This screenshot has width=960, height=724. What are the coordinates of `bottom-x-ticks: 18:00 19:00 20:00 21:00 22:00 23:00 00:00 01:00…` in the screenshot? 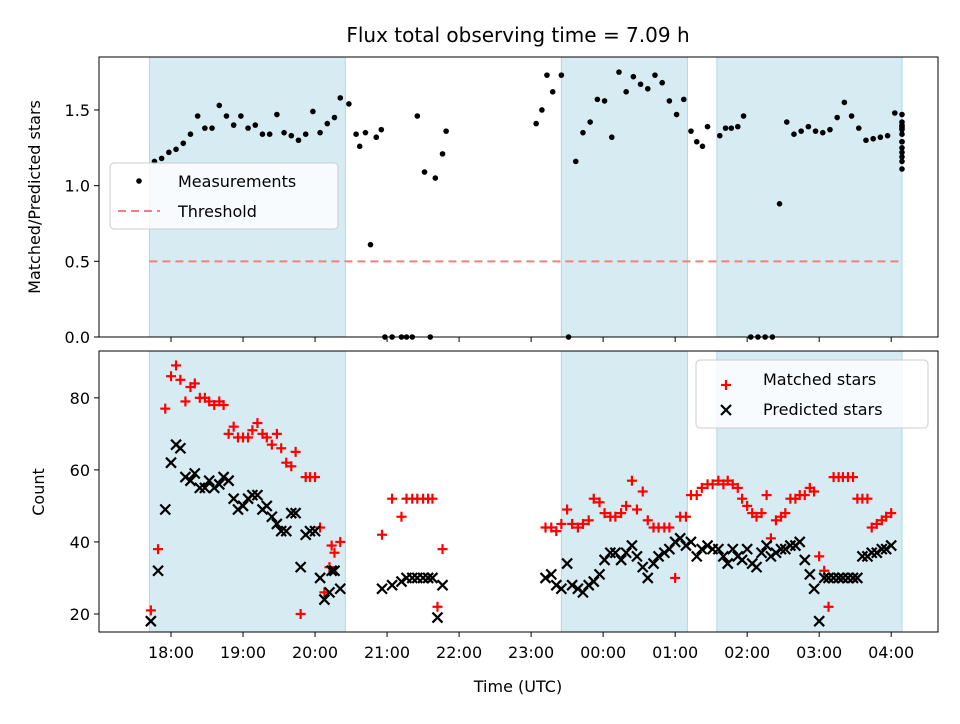 It's located at (531, 647).